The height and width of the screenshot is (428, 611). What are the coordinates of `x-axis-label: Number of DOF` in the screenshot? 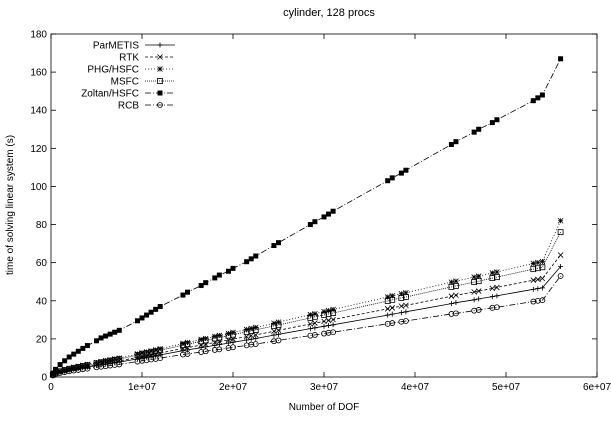 It's located at (324, 407).